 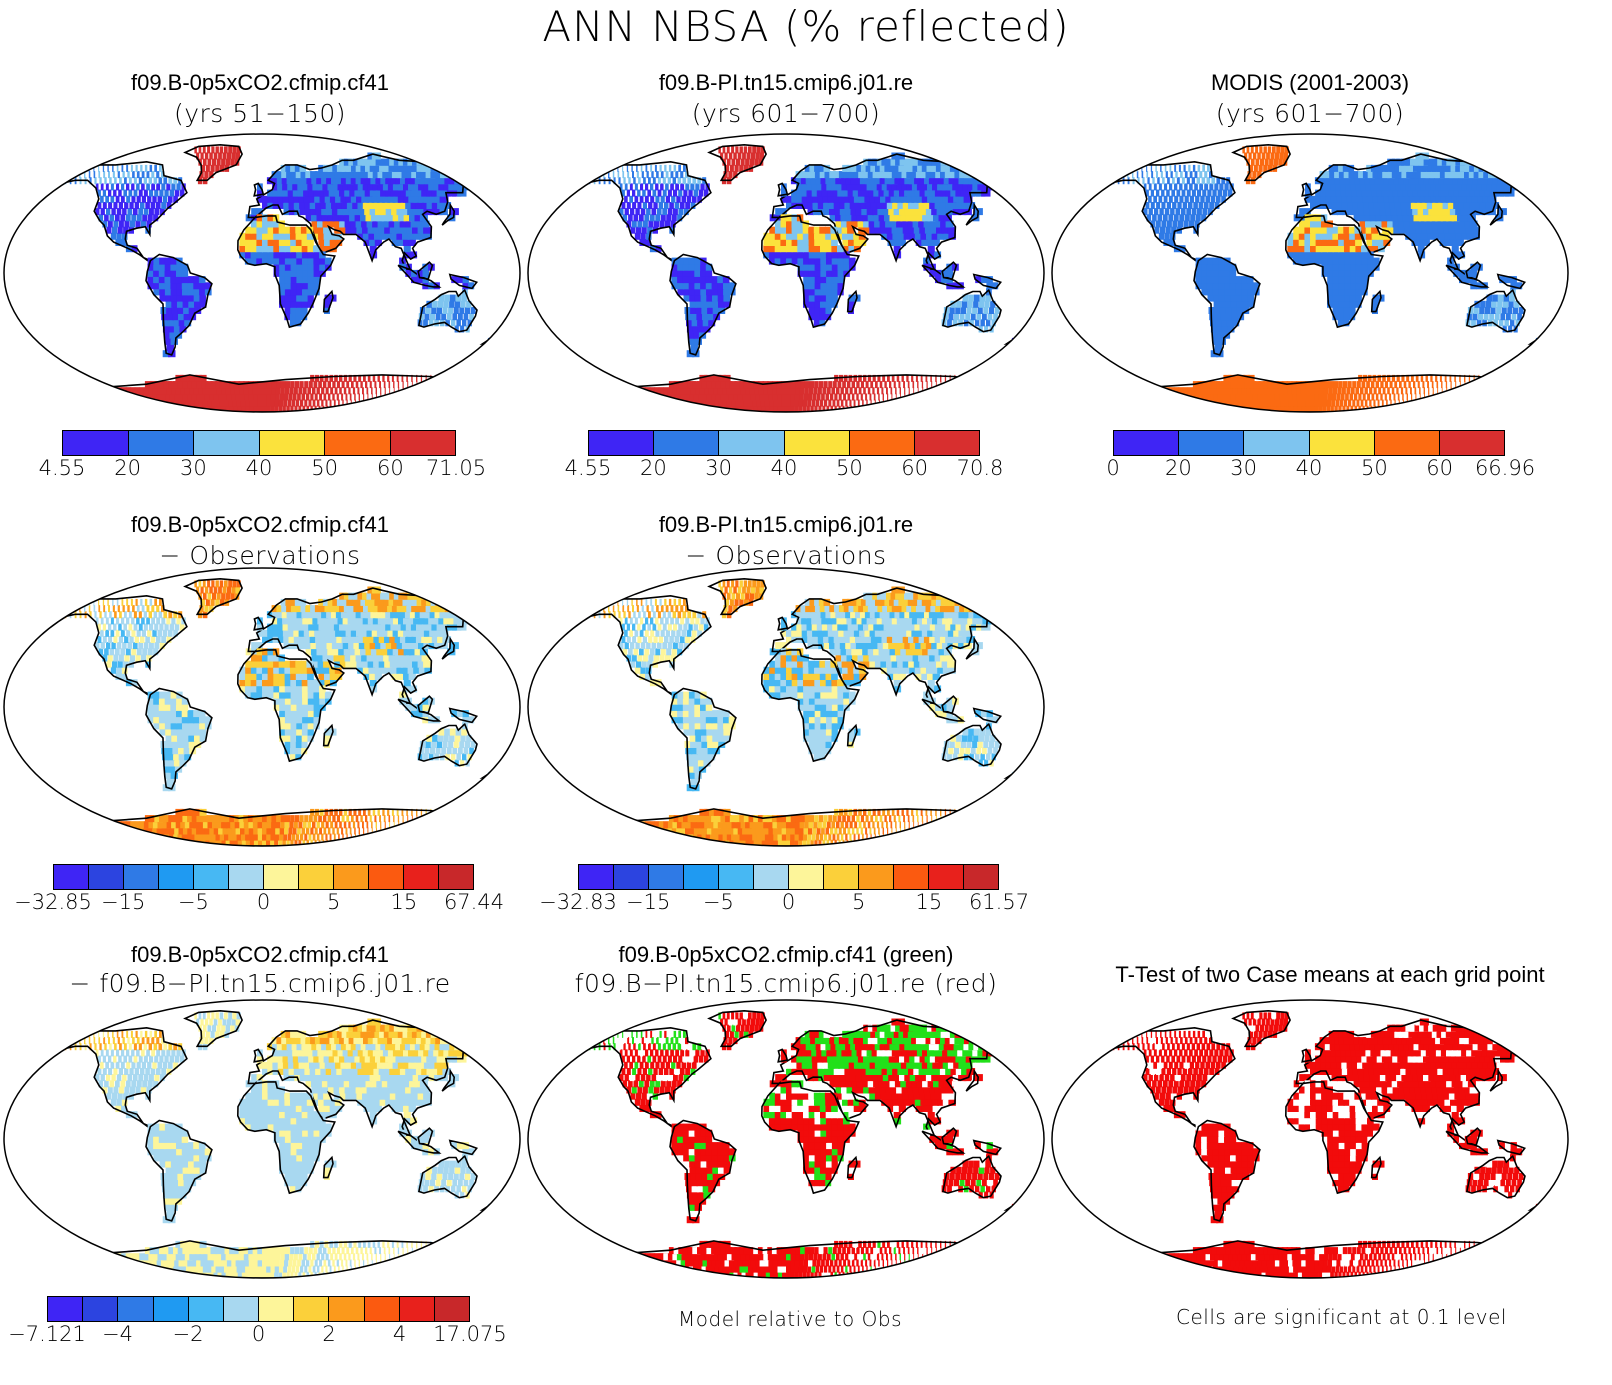 What do you see at coordinates (648, 902) in the screenshot?
I see `colorbar-tick-label: −15` at bounding box center [648, 902].